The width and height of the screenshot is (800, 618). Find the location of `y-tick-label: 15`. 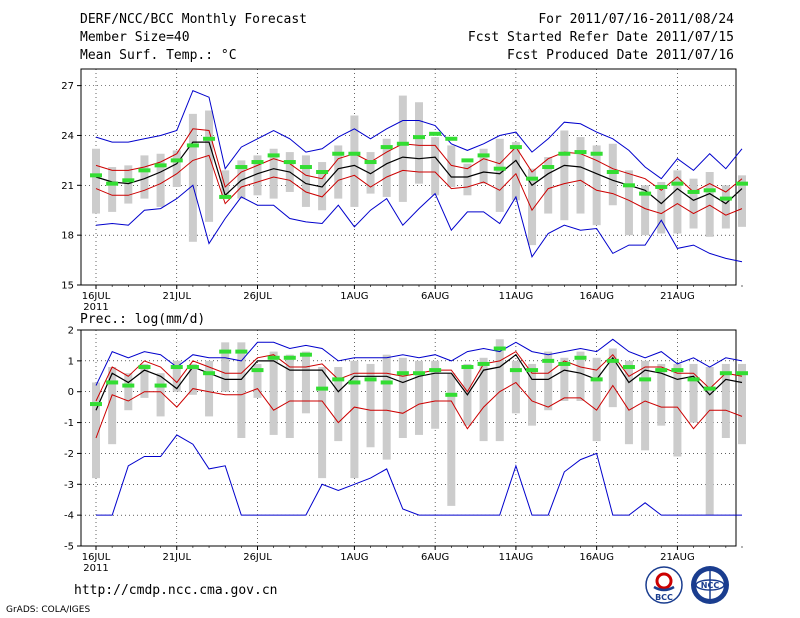

y-tick-label: 15 is located at coordinates (67, 286).